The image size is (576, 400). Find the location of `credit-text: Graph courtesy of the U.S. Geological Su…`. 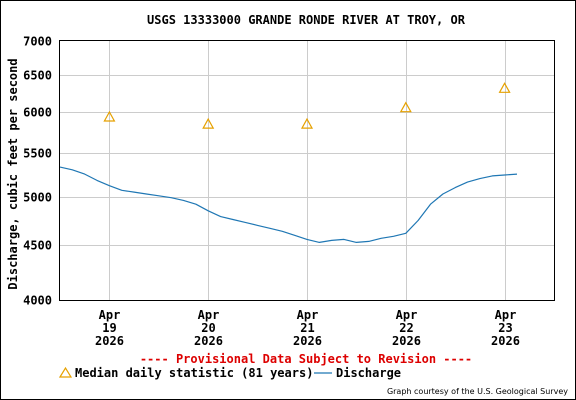

credit-text: Graph courtesy of the U.S. Geological Su… is located at coordinates (477, 391).